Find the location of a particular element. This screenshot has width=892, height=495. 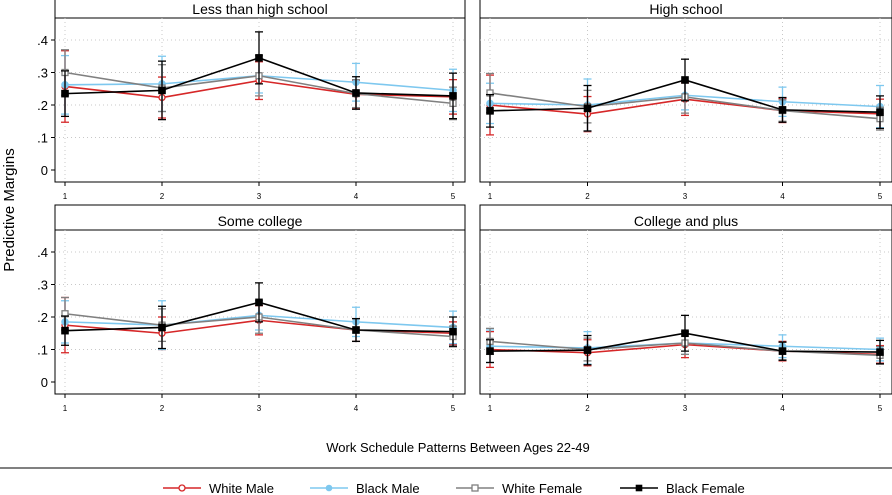

legend-label: Black Male is located at coordinates (388, 488).